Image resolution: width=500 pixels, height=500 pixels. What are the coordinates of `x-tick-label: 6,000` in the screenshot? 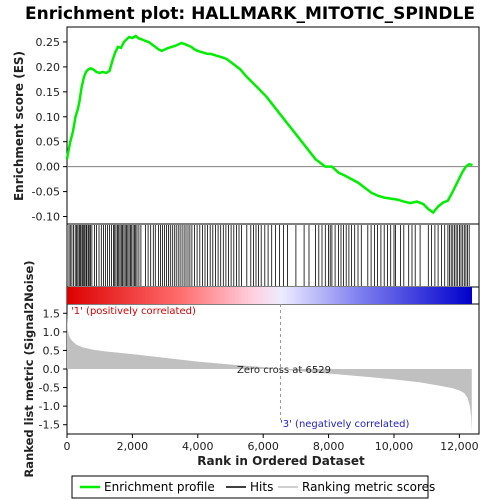 It's located at (263, 446).